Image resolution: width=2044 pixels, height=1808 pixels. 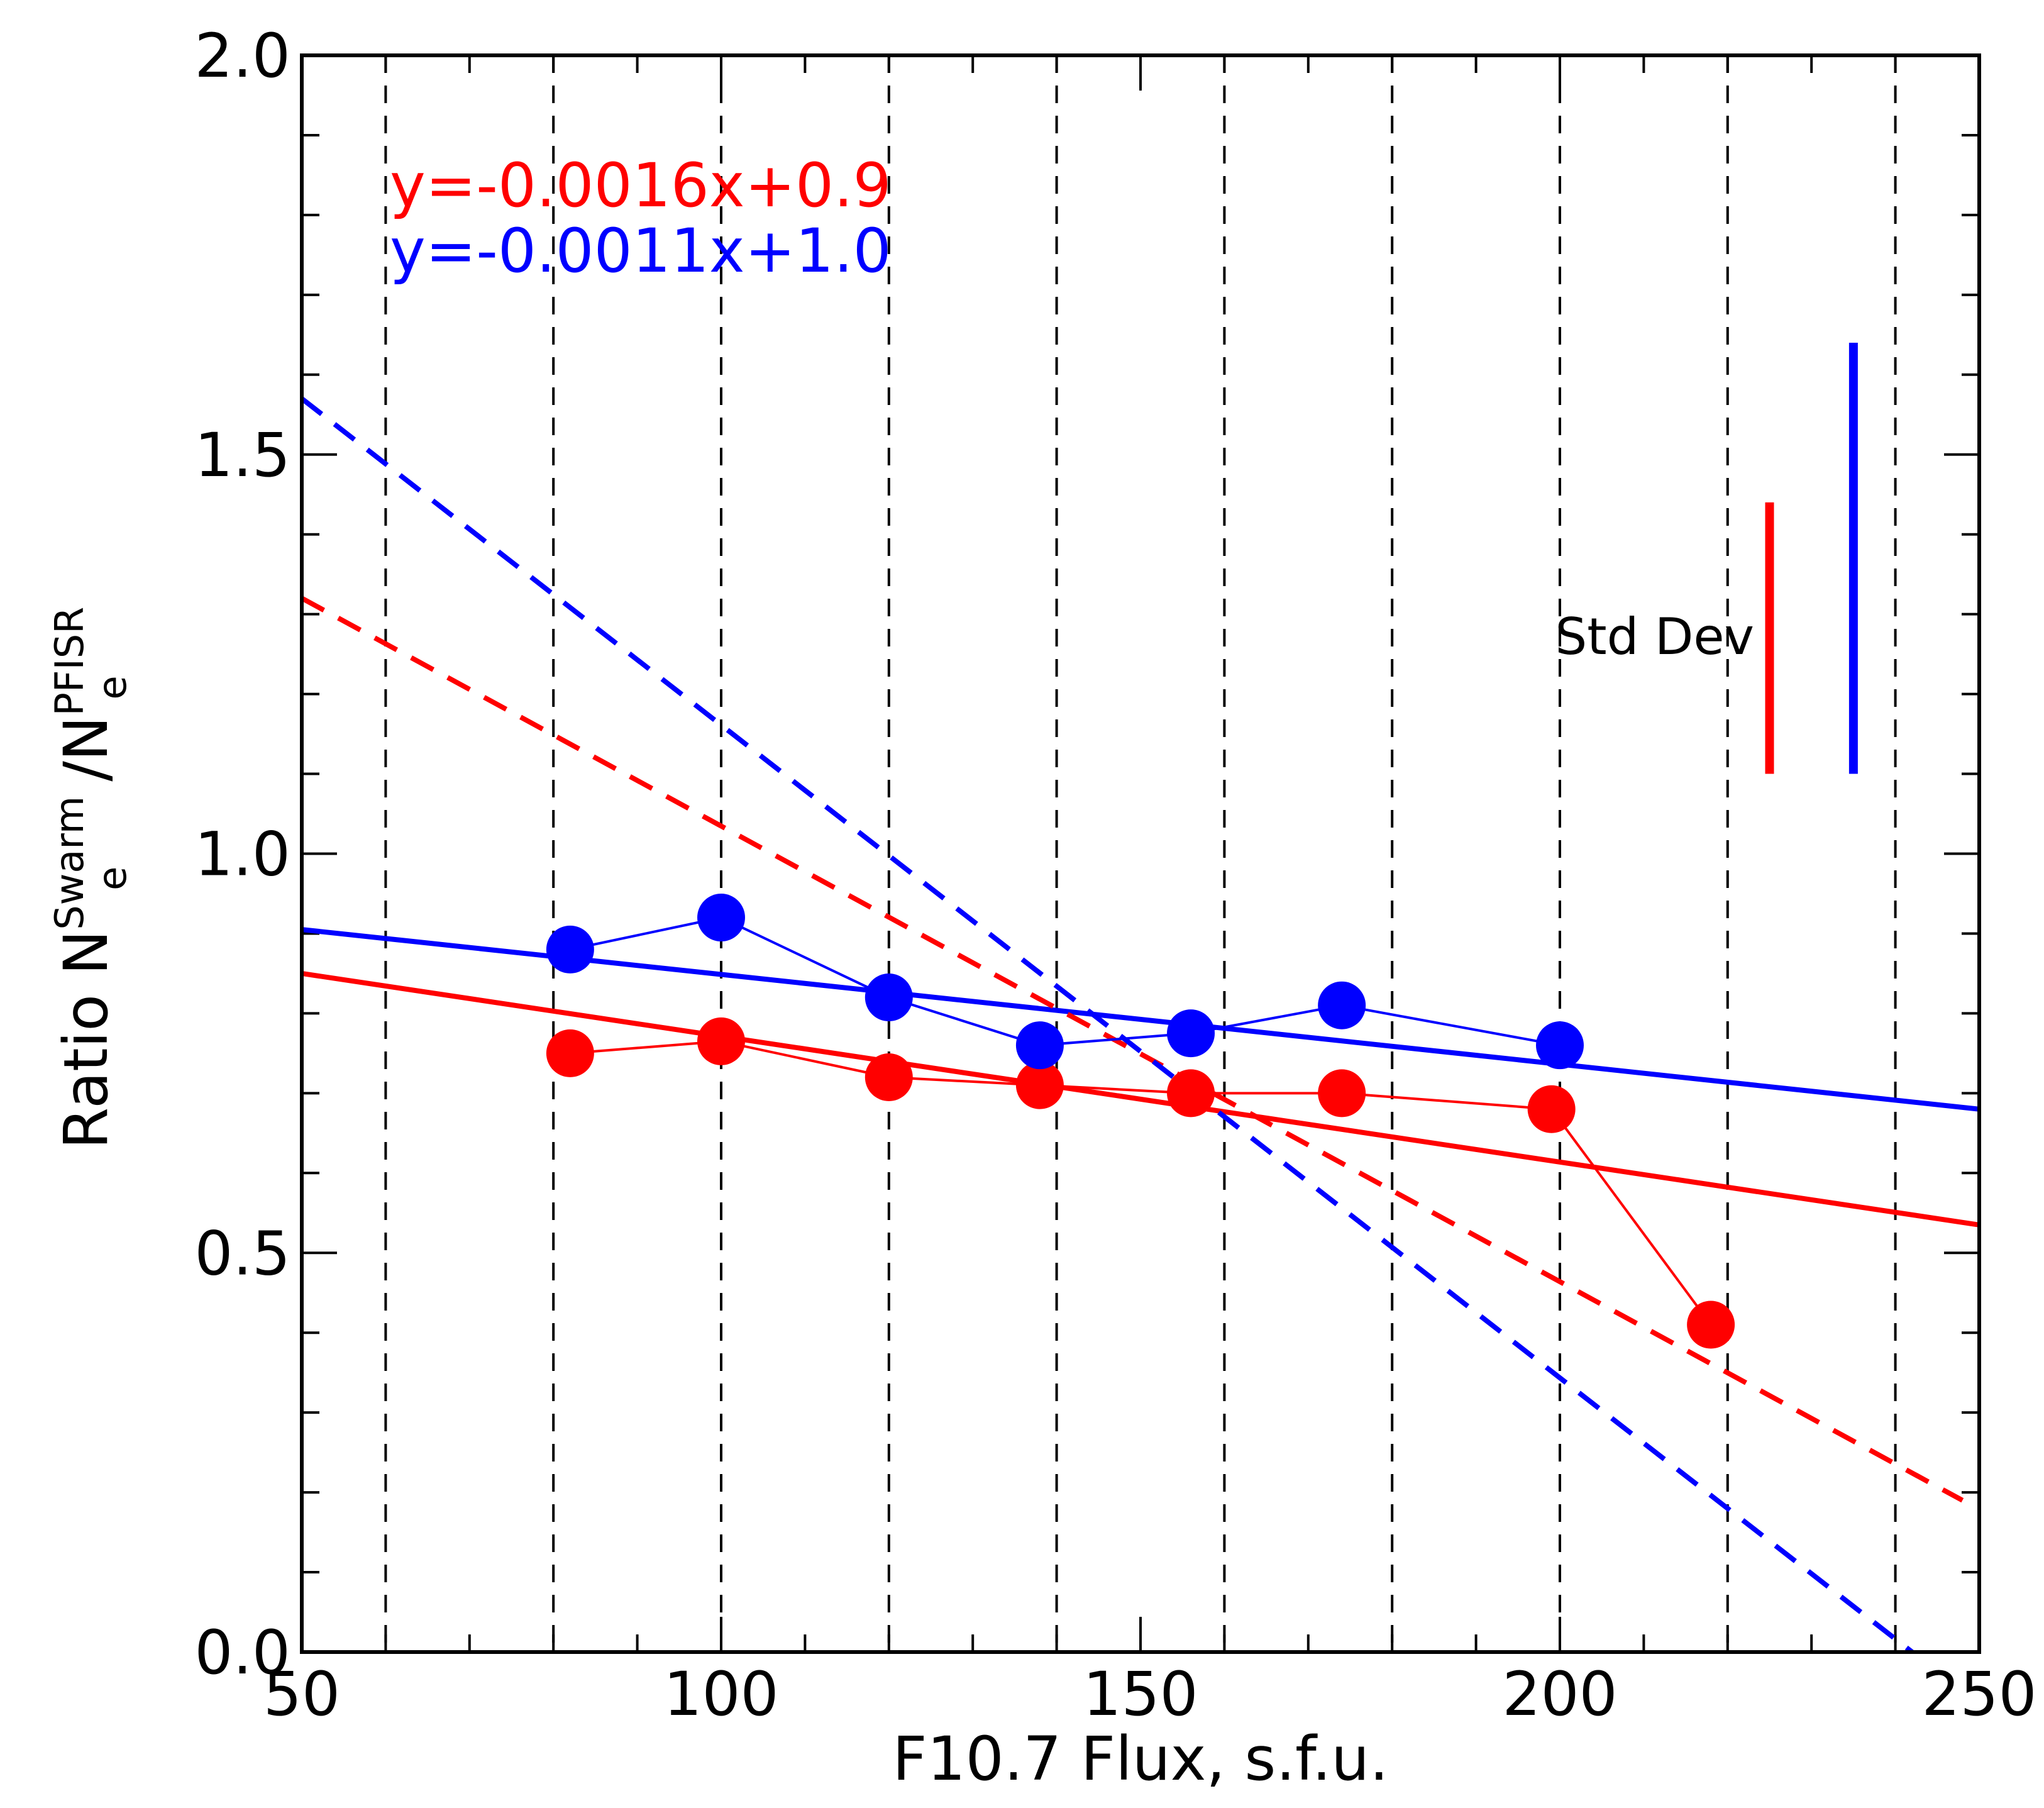 I want to click on x-tick-label-250: 250, so click(x=1979, y=1694).